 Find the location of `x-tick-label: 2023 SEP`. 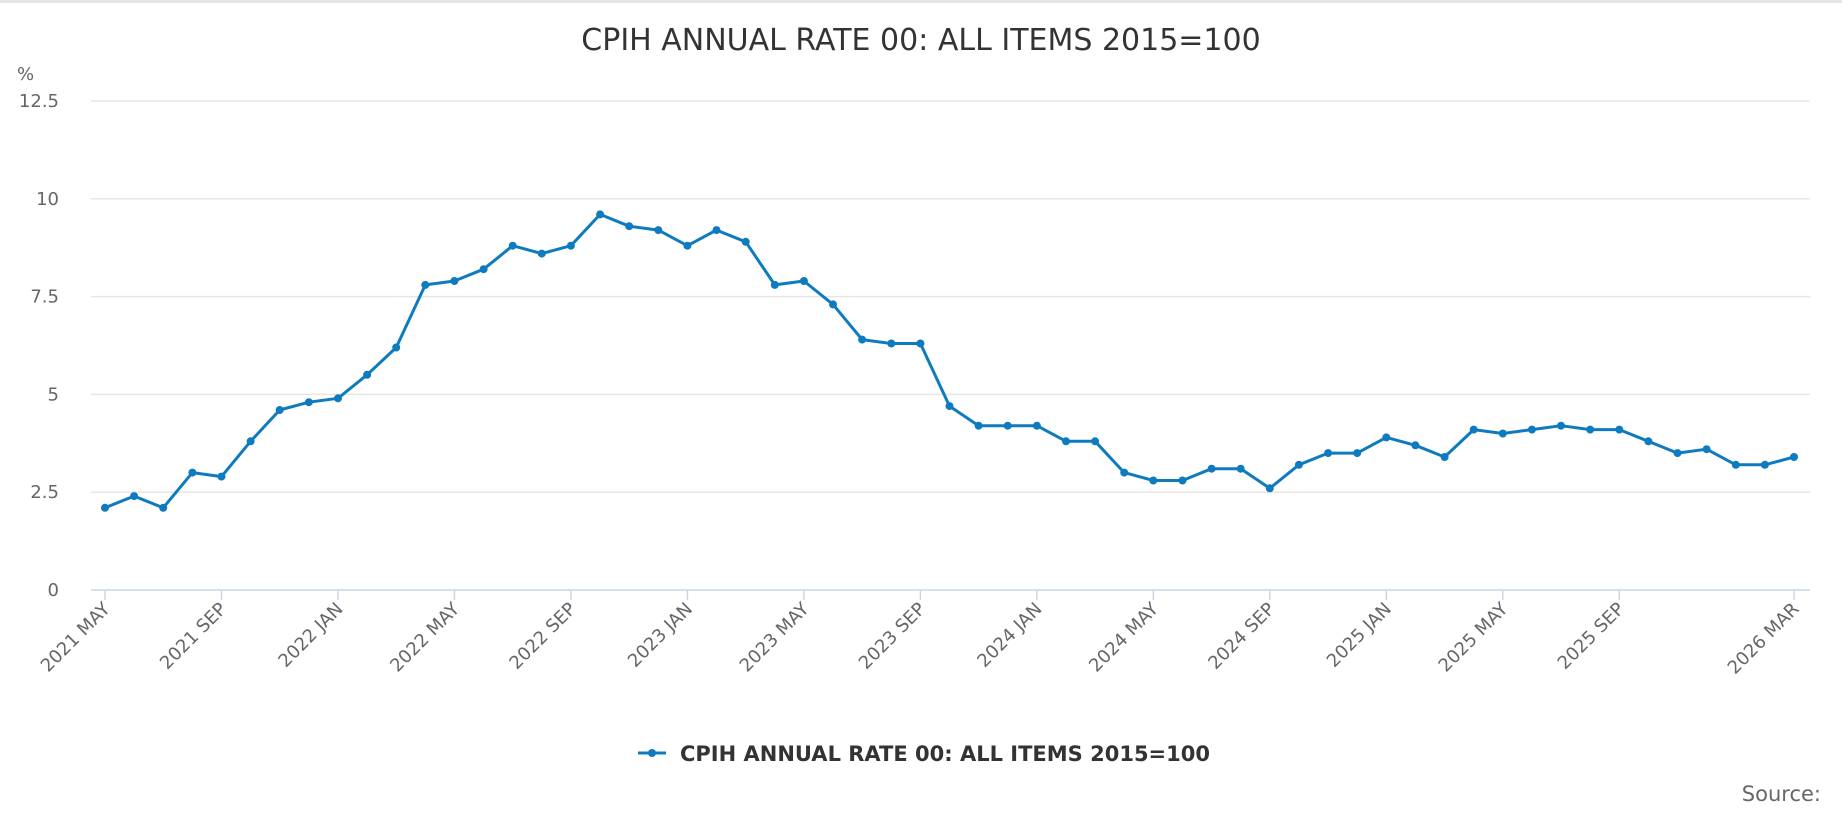

x-tick-label: 2023 SEP is located at coordinates (892, 636).